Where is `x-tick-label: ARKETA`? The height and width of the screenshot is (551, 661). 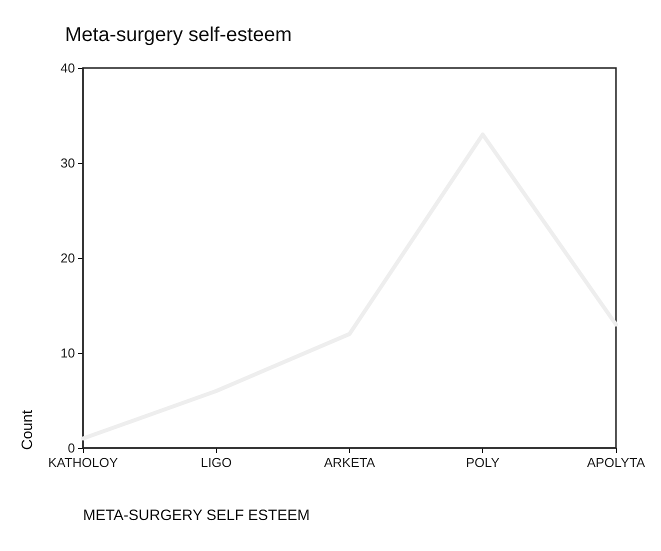
x-tick-label: ARKETA is located at coordinates (350, 462).